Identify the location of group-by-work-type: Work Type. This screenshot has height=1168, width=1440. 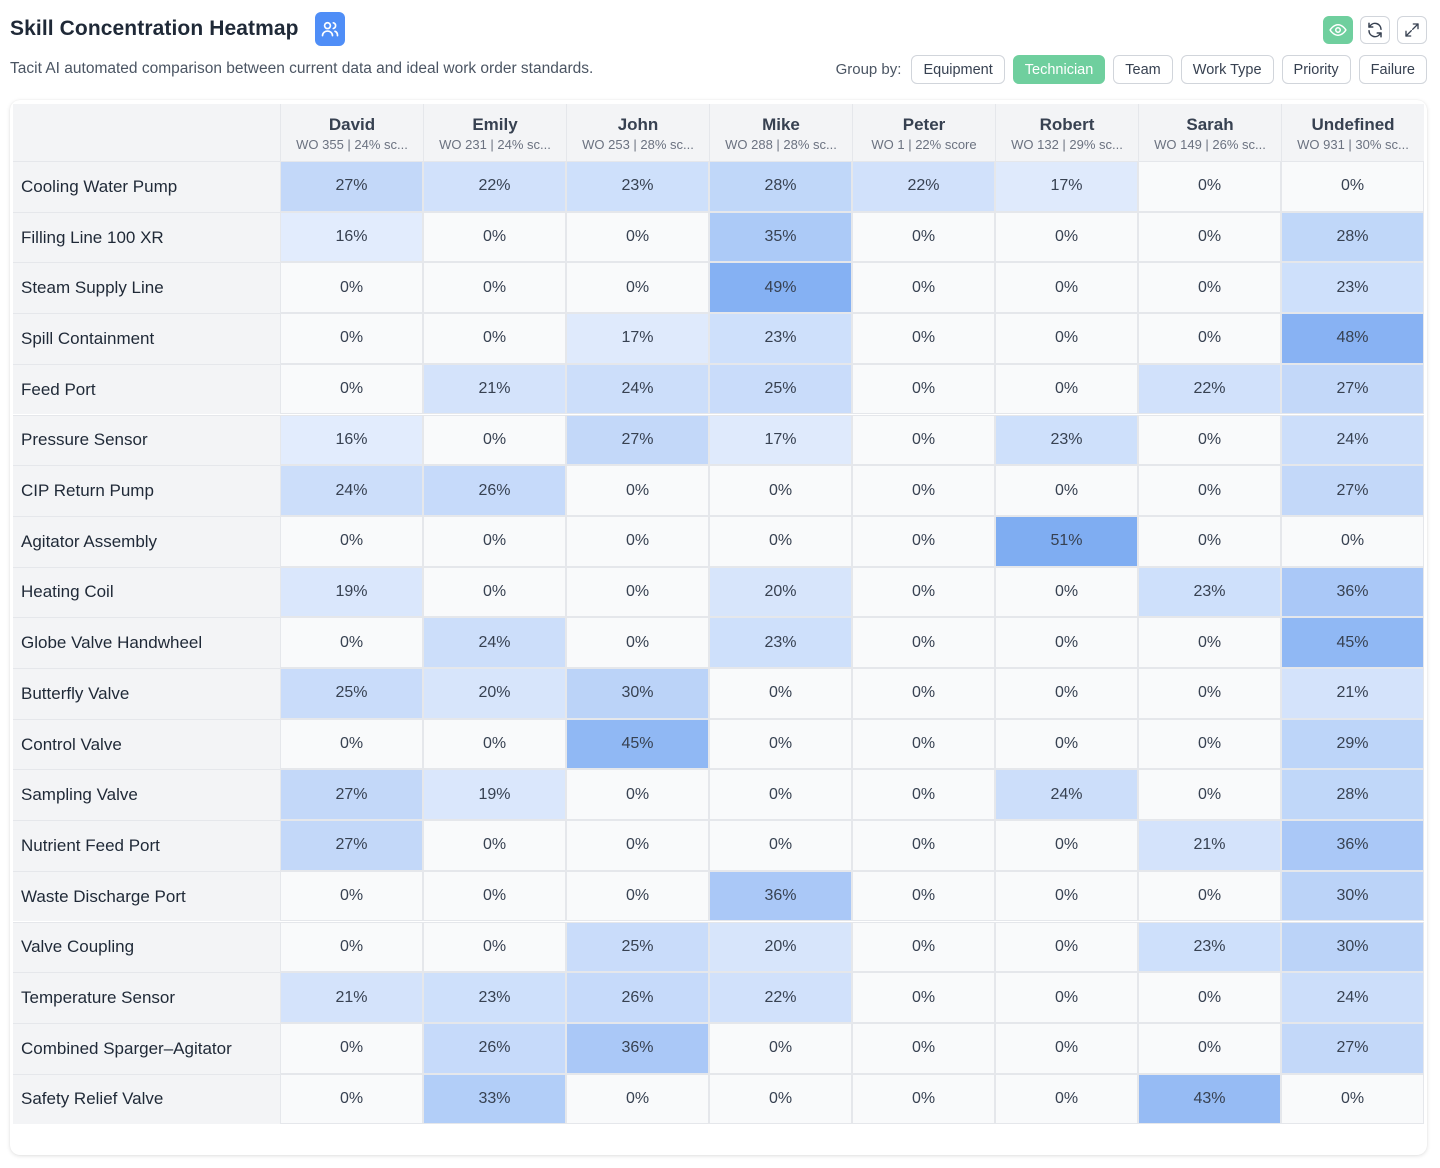
(1227, 69).